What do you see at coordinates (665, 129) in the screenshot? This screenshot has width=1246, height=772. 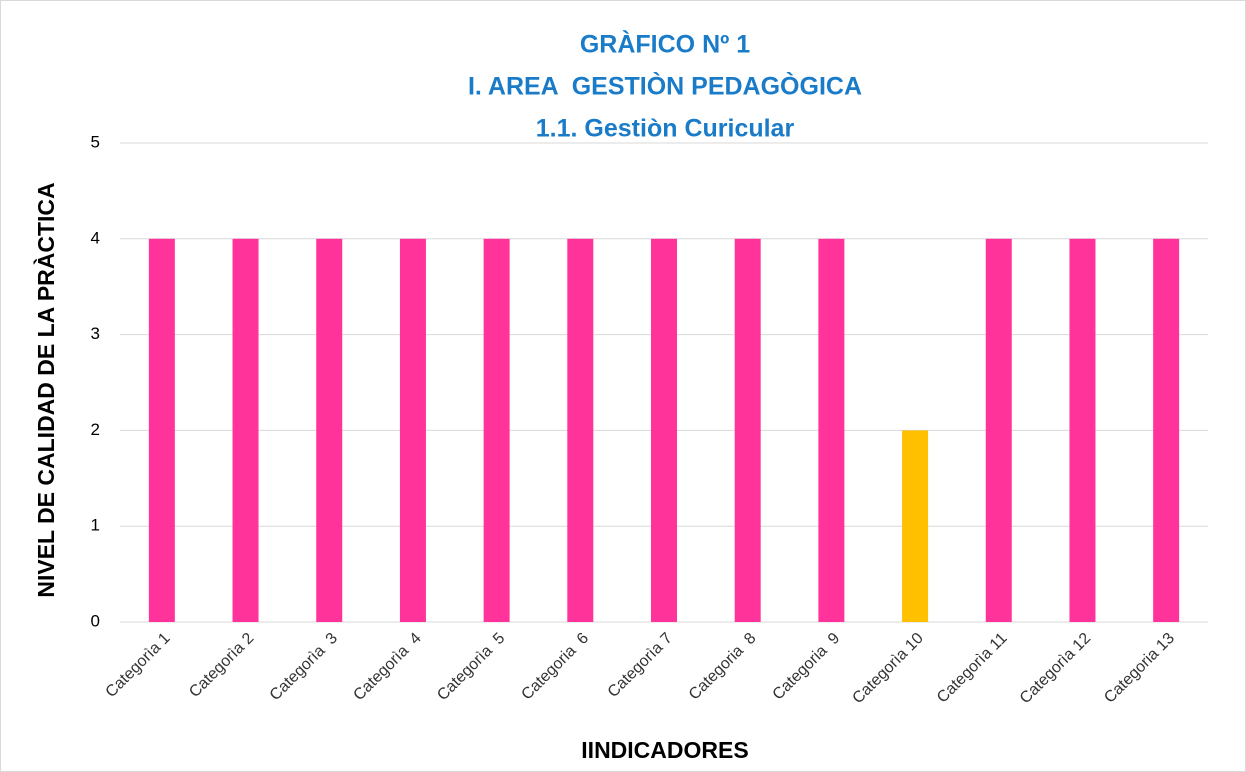 I see `chart-title: 1.1. Gestiòn Curicular` at bounding box center [665, 129].